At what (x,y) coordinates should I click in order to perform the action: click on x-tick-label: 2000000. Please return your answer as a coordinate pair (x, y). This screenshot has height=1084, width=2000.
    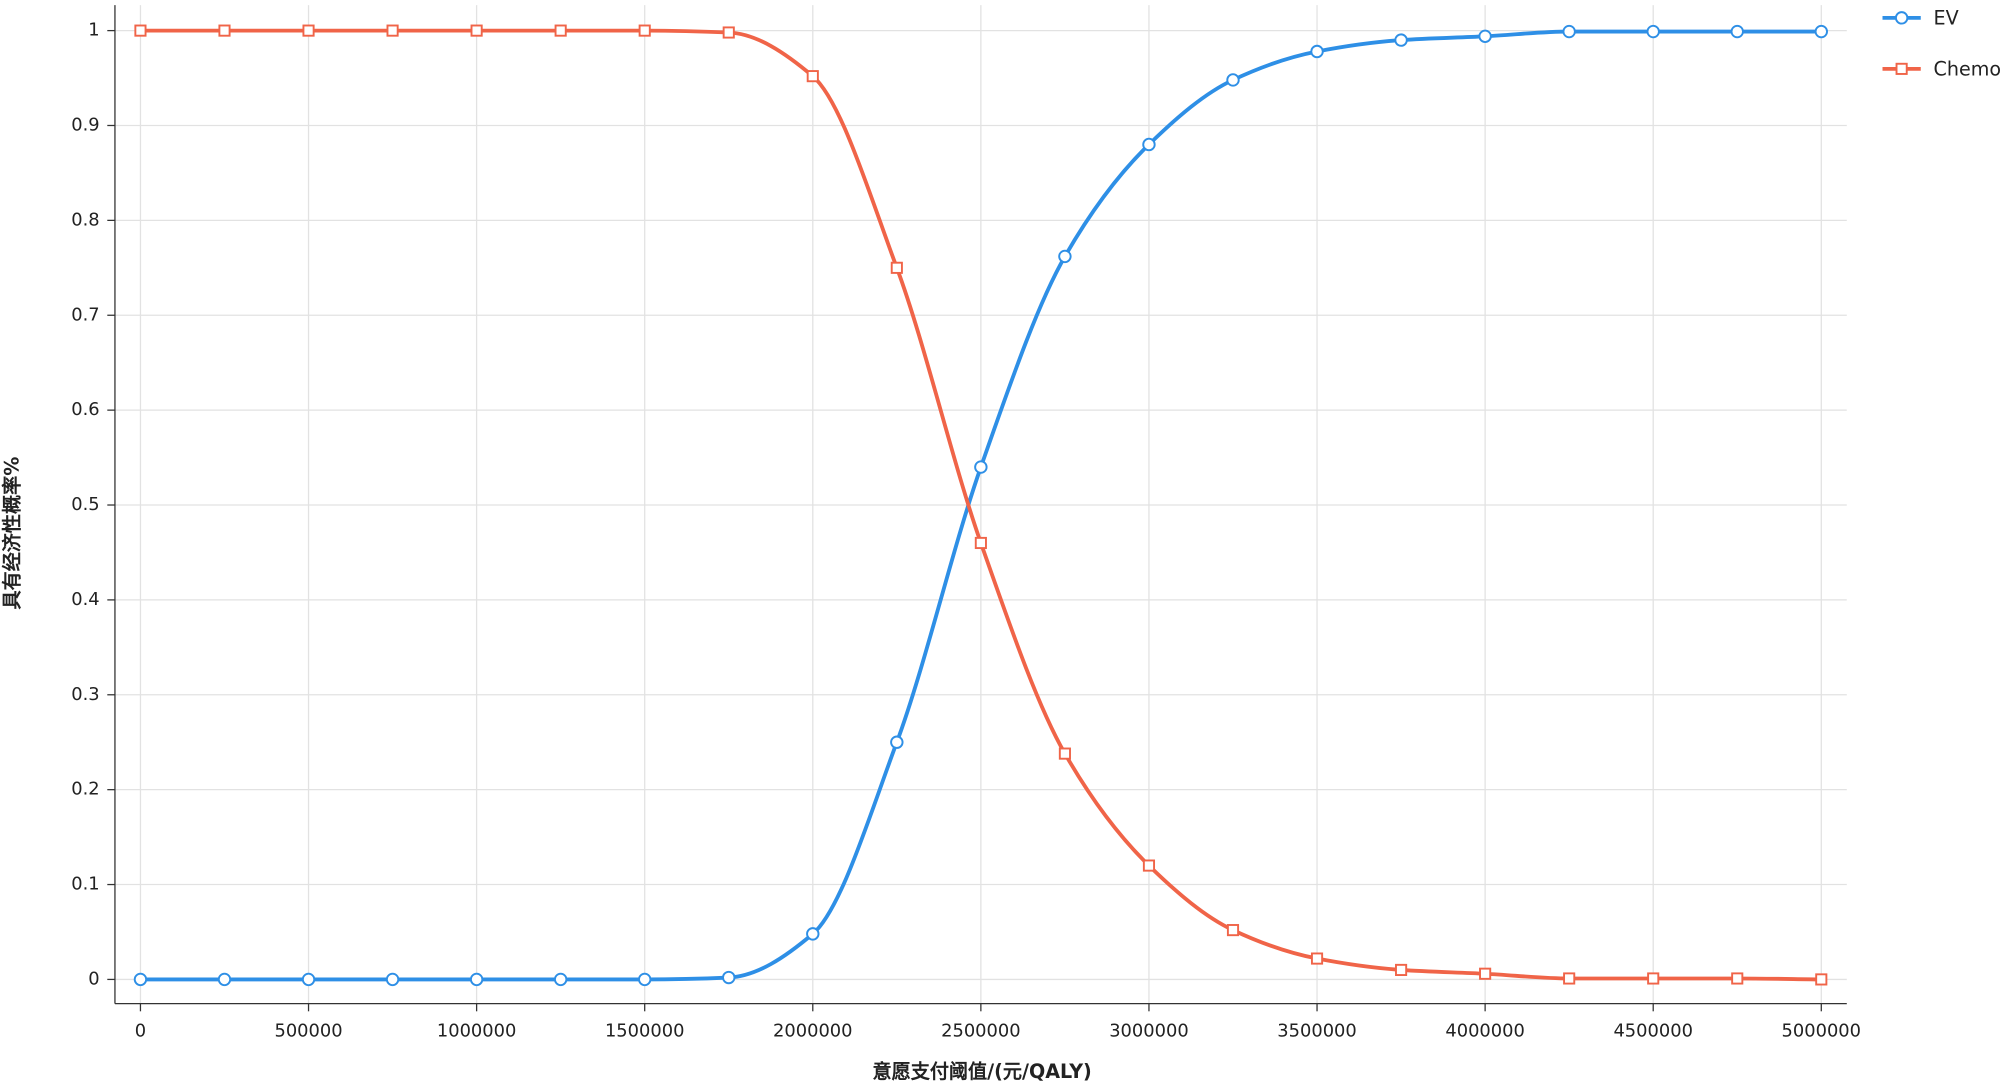
    Looking at the image, I should click on (812, 1031).